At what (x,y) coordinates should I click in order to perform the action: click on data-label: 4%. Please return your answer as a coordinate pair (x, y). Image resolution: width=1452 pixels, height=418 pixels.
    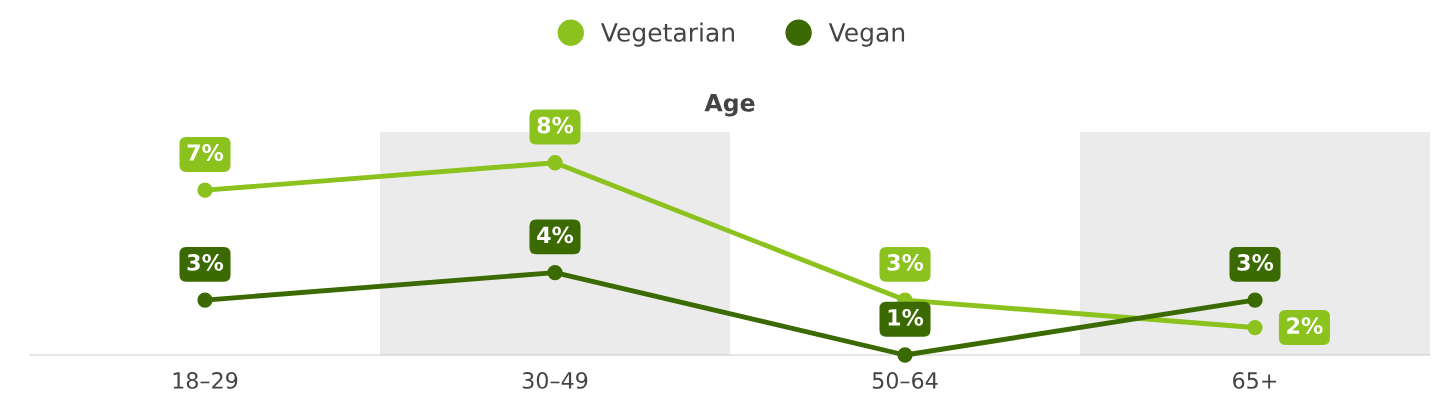
    Looking at the image, I should click on (555, 235).